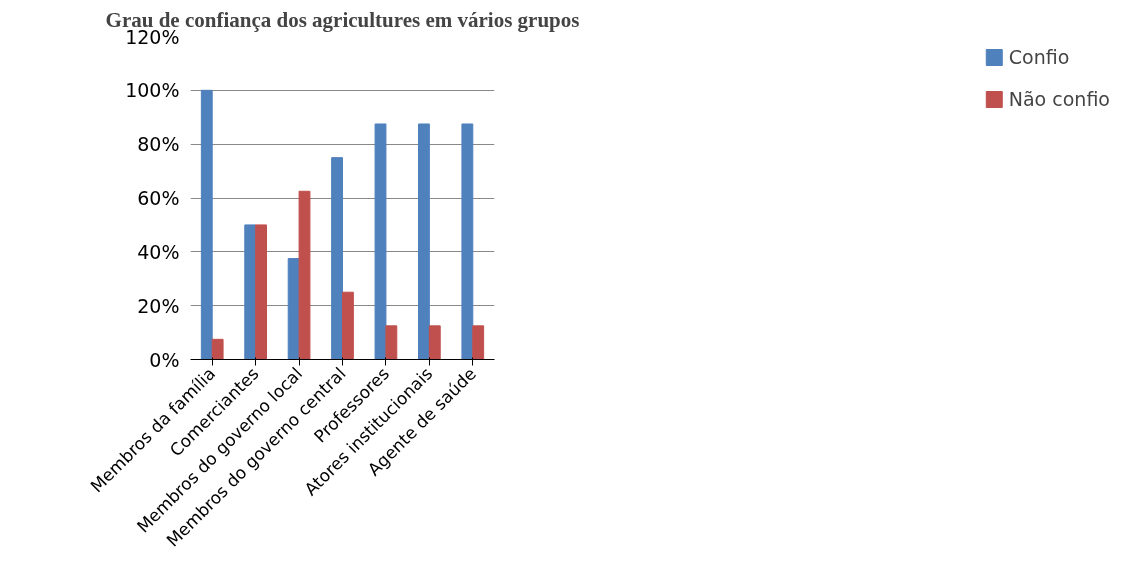 The image size is (1126, 569). Describe the element at coordinates (158, 305) in the screenshot. I see `y-tick-label: 20%` at that location.